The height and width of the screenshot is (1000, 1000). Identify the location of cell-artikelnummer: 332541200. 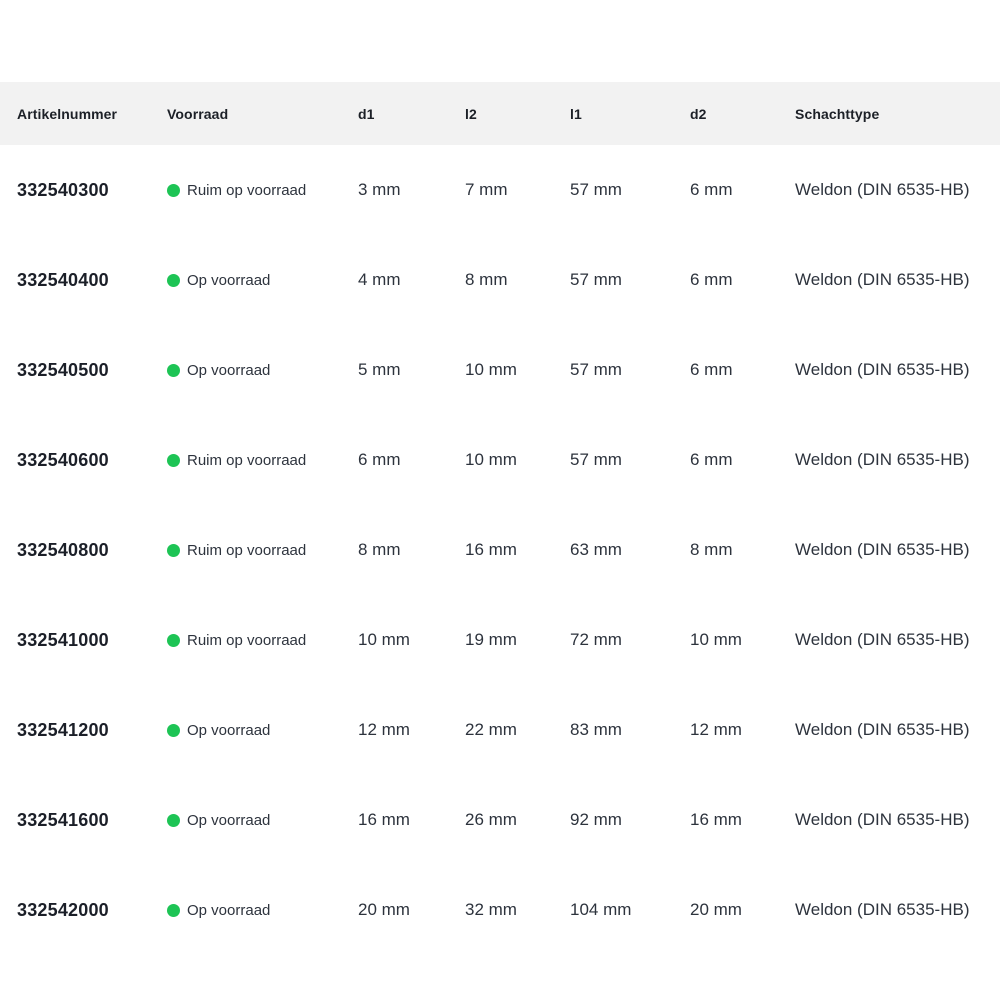
(63, 729).